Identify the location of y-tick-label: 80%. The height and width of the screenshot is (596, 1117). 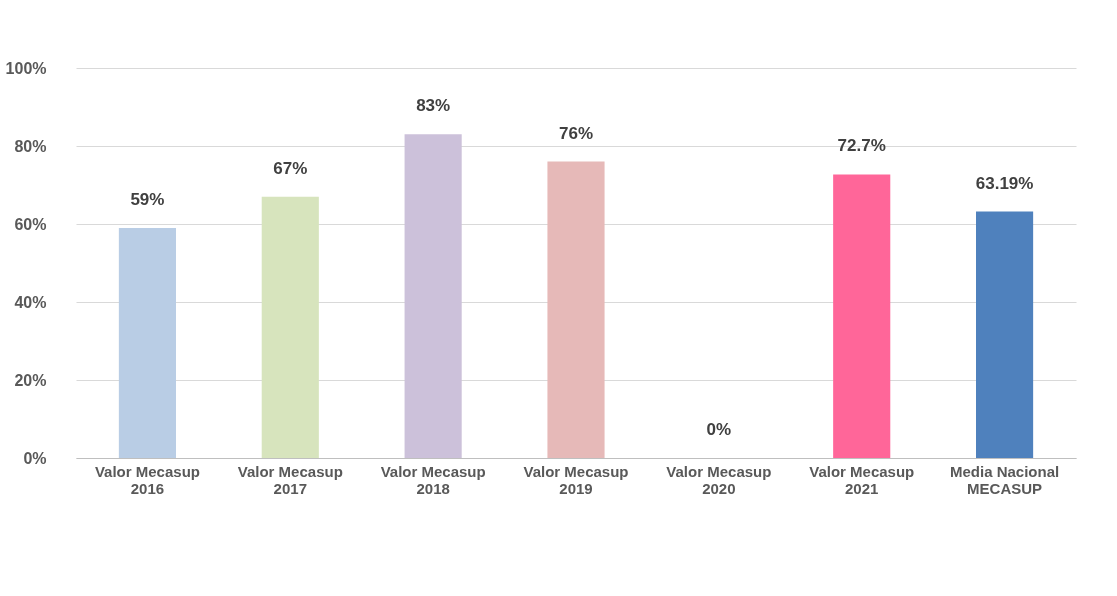
(30, 146).